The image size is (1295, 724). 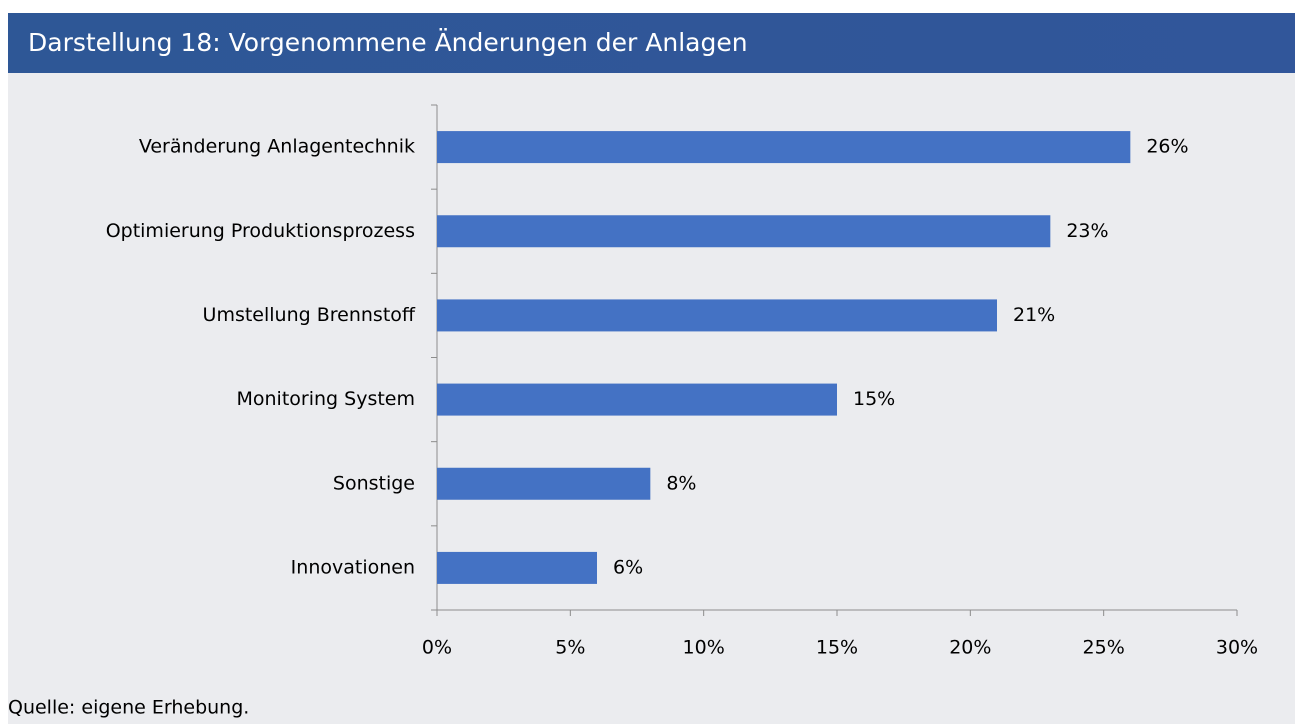 What do you see at coordinates (437, 648) in the screenshot?
I see `x-tick-label: 0%` at bounding box center [437, 648].